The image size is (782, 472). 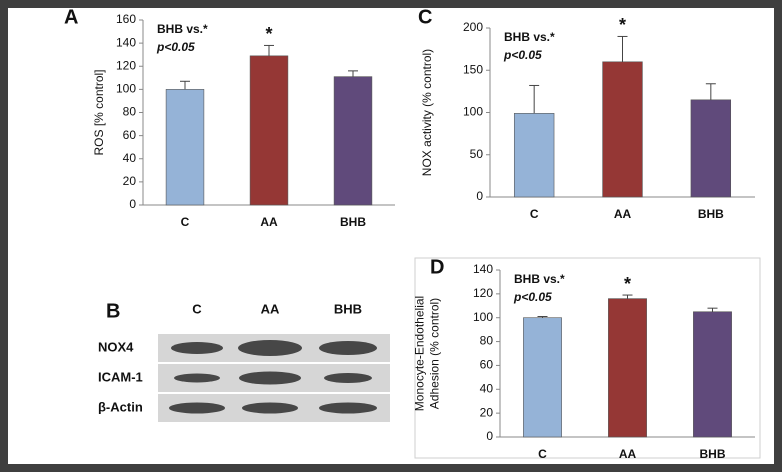 What do you see at coordinates (197, 308) in the screenshot?
I see `lane-label: C` at bounding box center [197, 308].